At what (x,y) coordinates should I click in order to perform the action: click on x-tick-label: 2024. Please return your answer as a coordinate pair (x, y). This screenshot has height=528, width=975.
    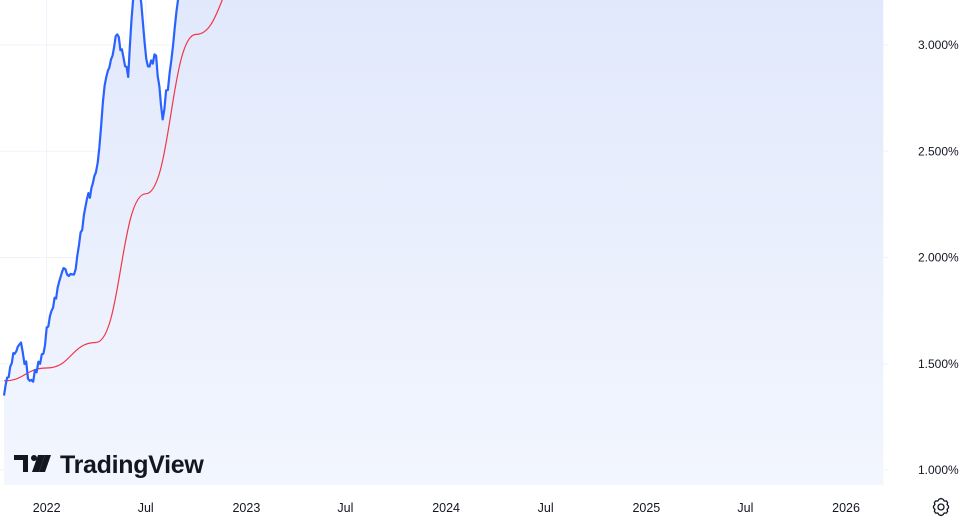
    Looking at the image, I should click on (446, 508).